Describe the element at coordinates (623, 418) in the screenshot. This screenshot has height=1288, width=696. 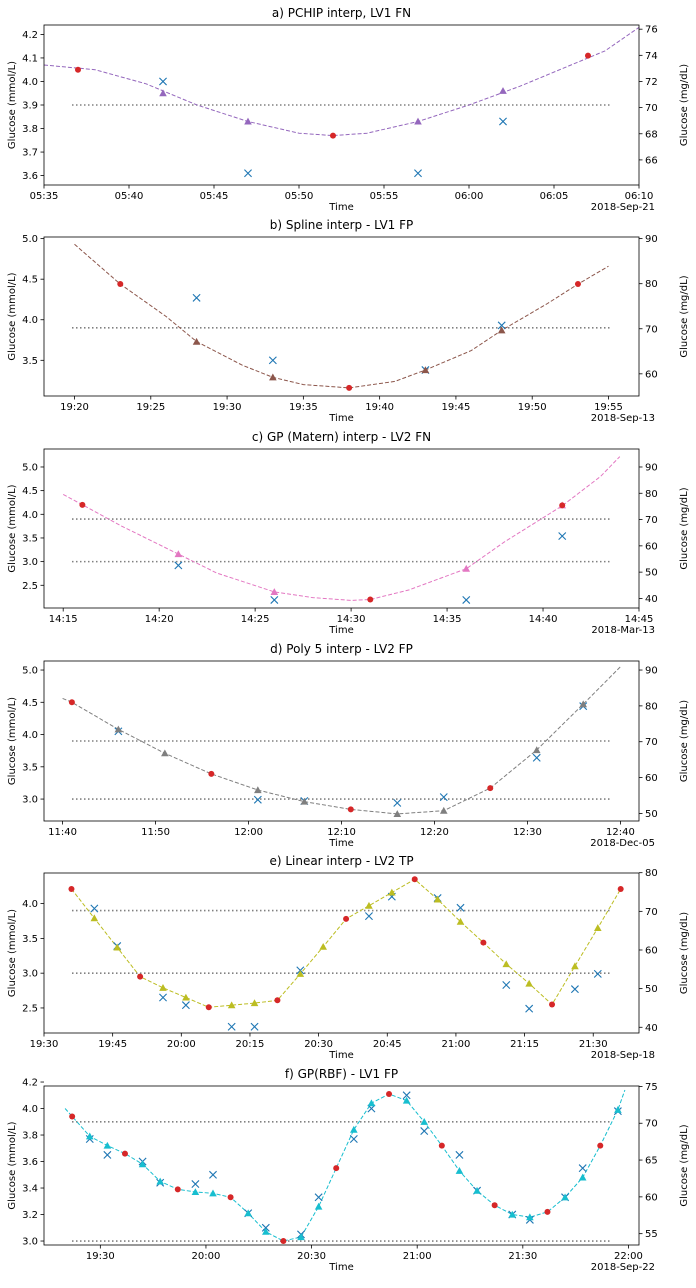
I see `date-label: 2018-Sep-13` at that location.